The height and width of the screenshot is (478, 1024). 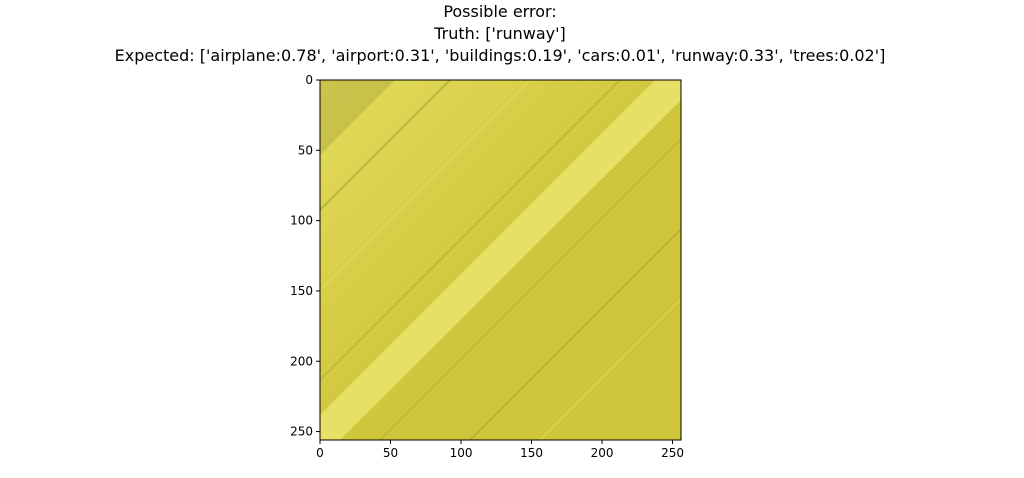 What do you see at coordinates (531, 453) in the screenshot?
I see `x-tick-label-150: 150` at bounding box center [531, 453].